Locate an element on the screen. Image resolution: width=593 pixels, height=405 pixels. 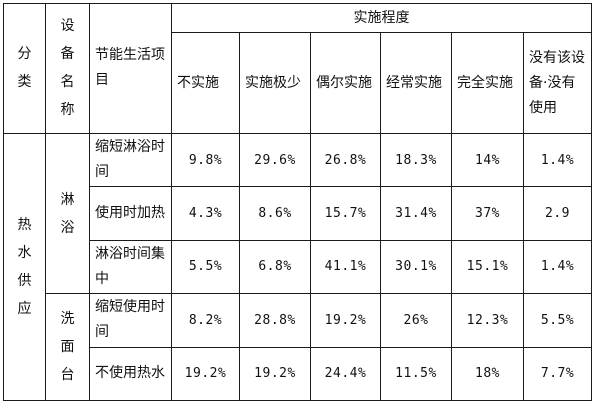
header-implementation-degree: 实施程度 is located at coordinates (381, 18).